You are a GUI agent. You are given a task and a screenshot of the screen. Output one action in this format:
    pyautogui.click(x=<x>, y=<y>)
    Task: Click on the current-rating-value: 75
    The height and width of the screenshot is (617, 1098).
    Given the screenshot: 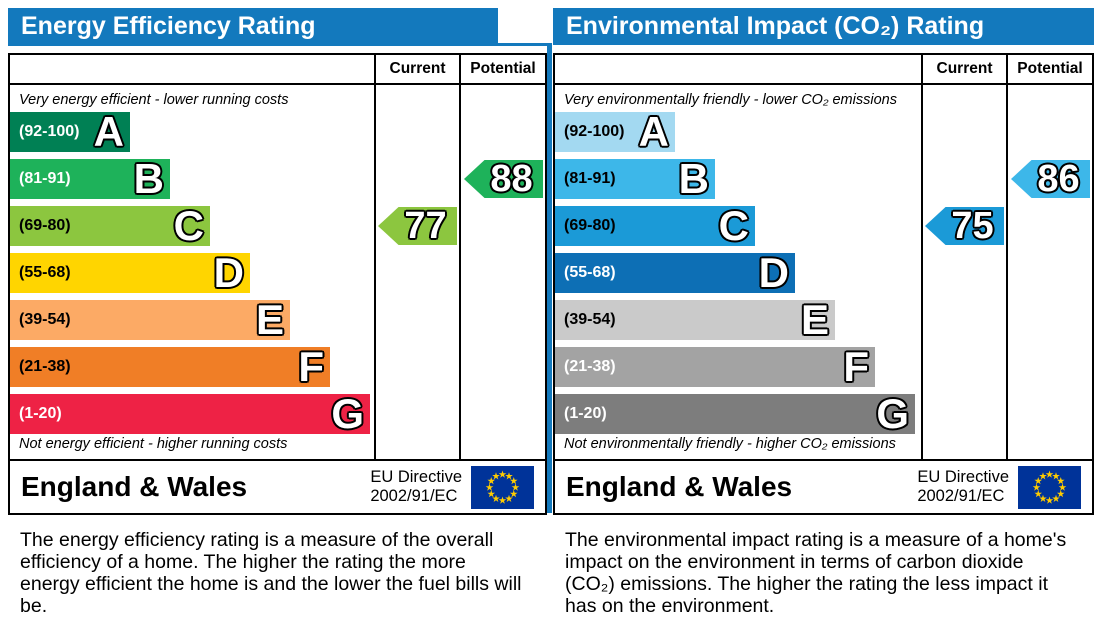 What is the action you would take?
    pyautogui.click(x=972, y=226)
    